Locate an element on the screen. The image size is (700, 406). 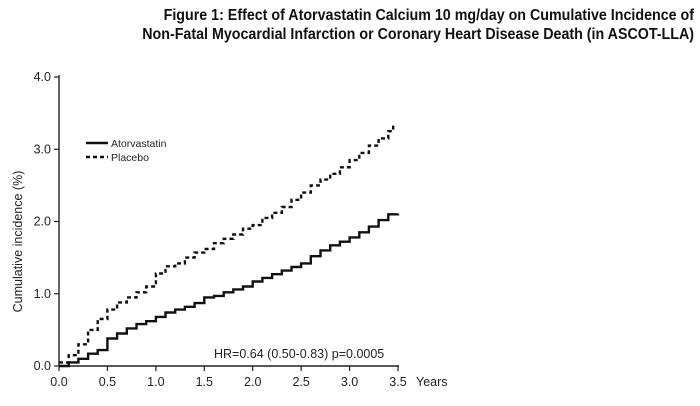
x-tick-label: 0.5 is located at coordinates (107, 382).